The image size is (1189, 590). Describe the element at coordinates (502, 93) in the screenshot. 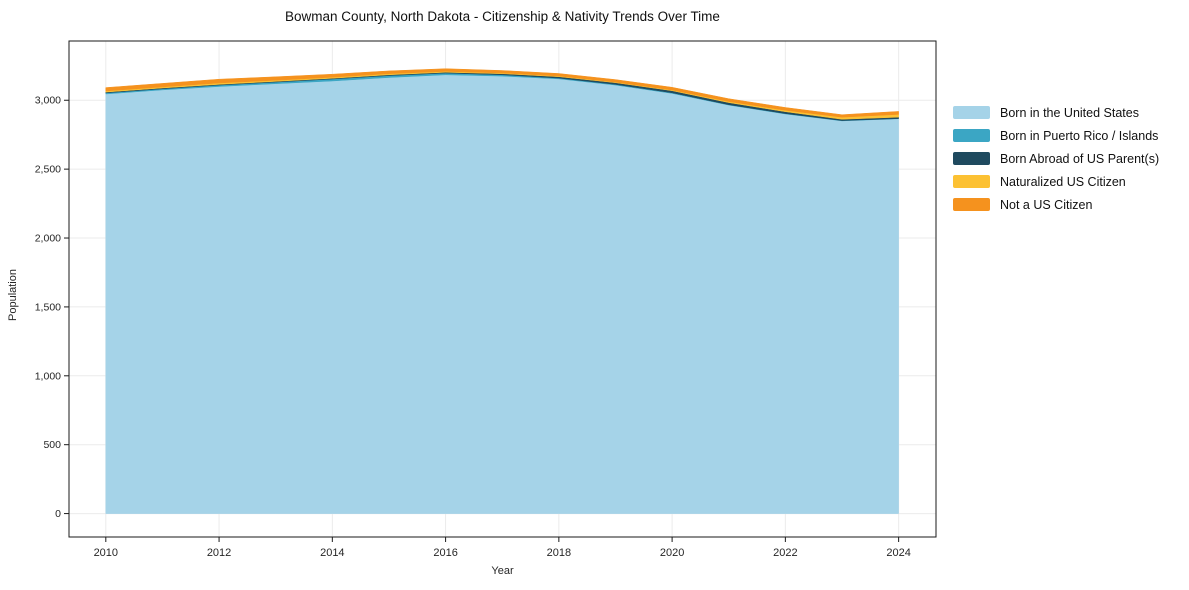

I see `area-series-not-a-us-citizen` at that location.